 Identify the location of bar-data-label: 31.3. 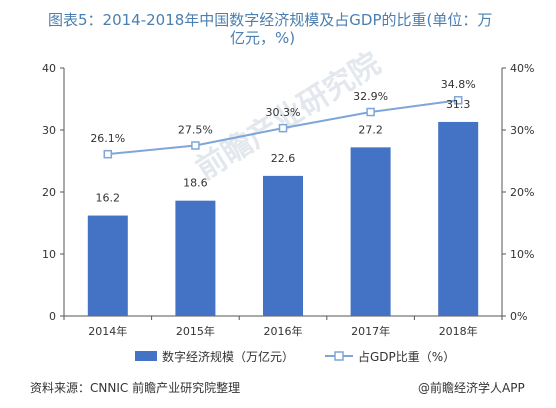
(458, 104).